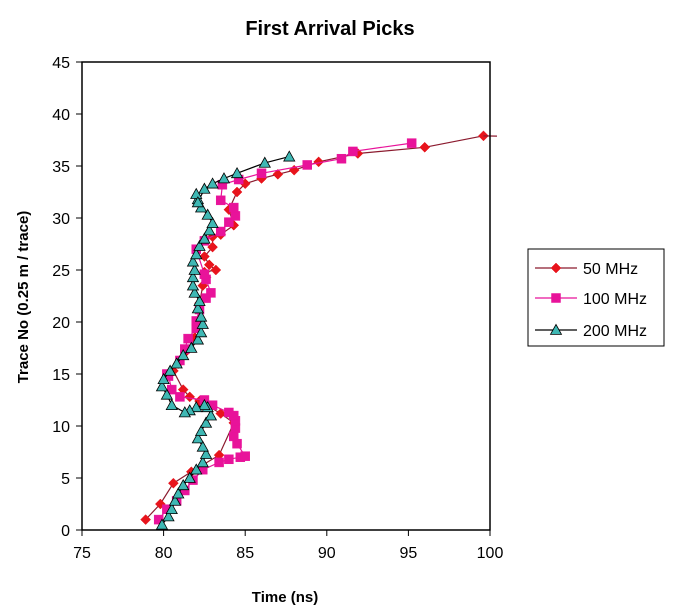  What do you see at coordinates (61, 63) in the screenshot?
I see `y-tick-label: 45` at bounding box center [61, 63].